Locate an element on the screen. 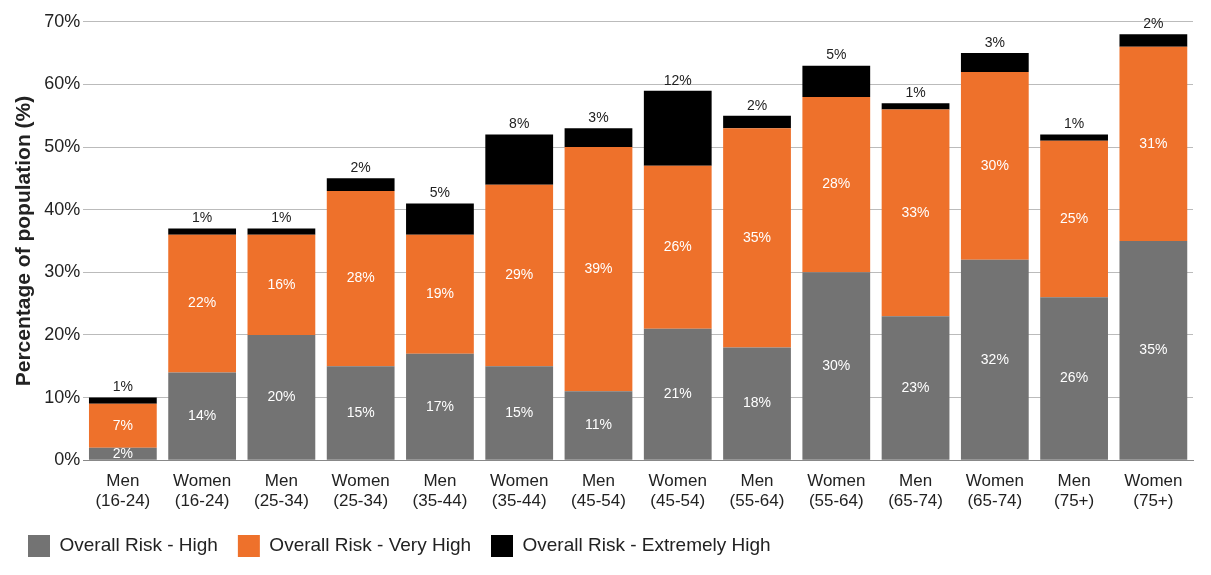 This screenshot has width=1211, height=575. data-label: 5% is located at coordinates (836, 54).